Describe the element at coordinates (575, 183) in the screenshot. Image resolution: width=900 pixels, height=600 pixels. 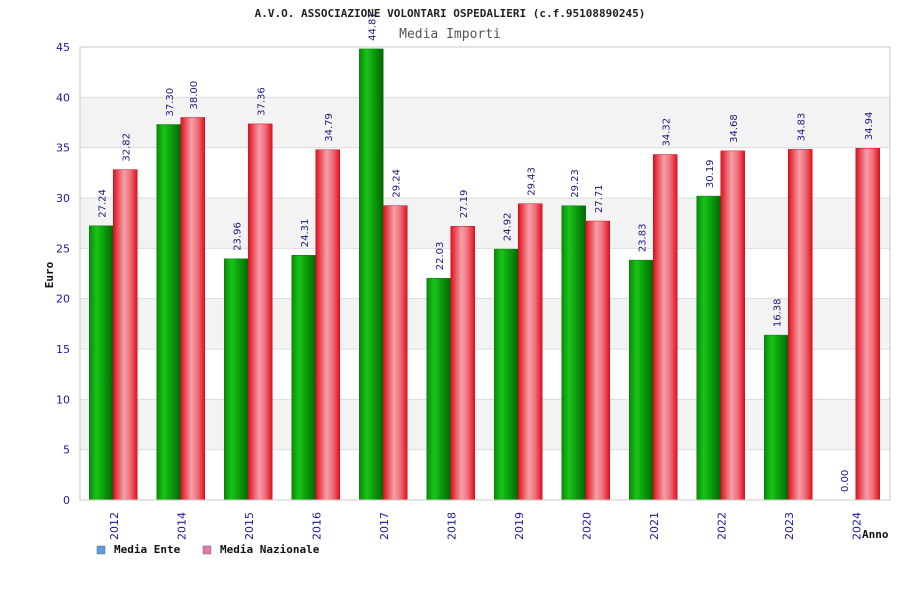
I see `data-label-media-ente-2020: 29.23` at that location.